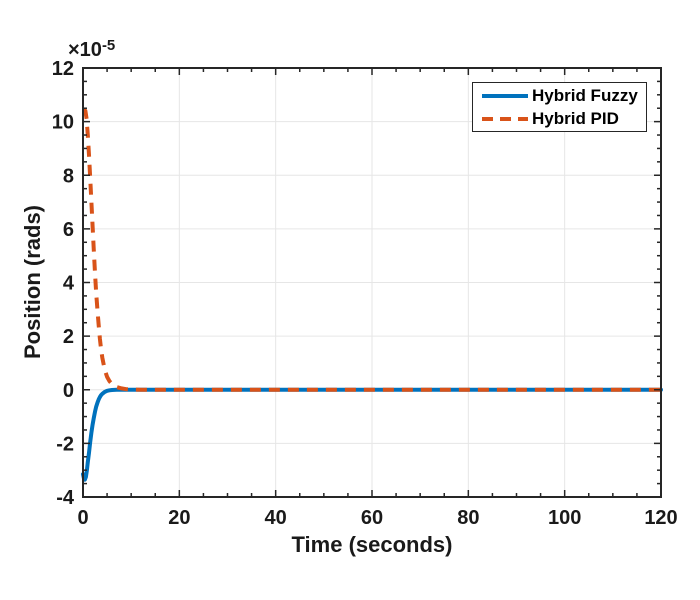 The width and height of the screenshot is (700, 600). What do you see at coordinates (82, 518) in the screenshot?
I see `x-tick-label: 0` at bounding box center [82, 518].